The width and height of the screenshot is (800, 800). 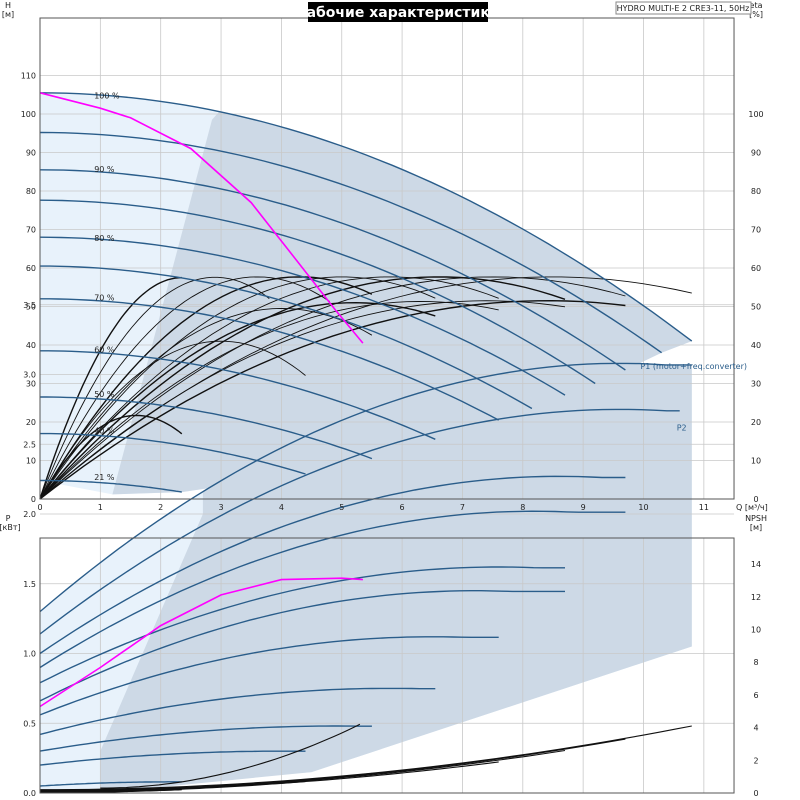 I want to click on power-axis-unit: [кВт], so click(x=10, y=527).